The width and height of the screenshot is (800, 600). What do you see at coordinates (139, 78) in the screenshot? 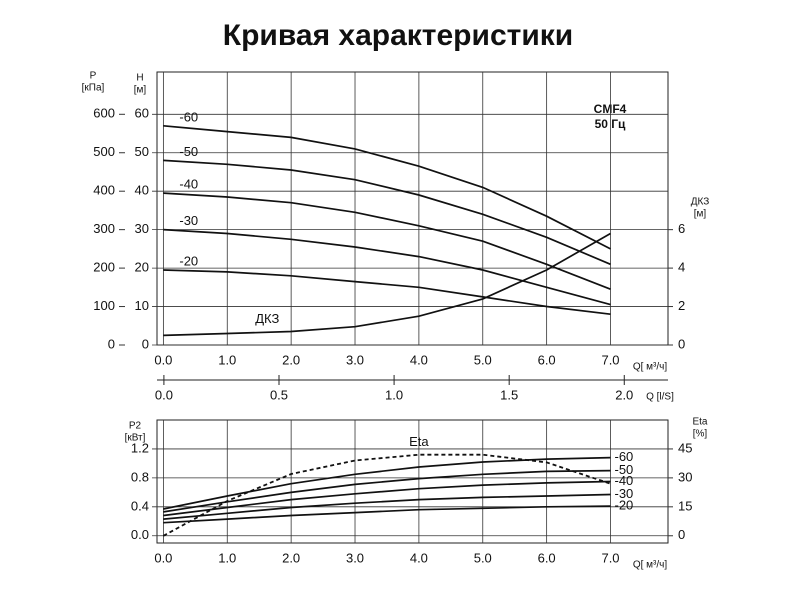
I see `y-axis-label: H` at bounding box center [139, 78].